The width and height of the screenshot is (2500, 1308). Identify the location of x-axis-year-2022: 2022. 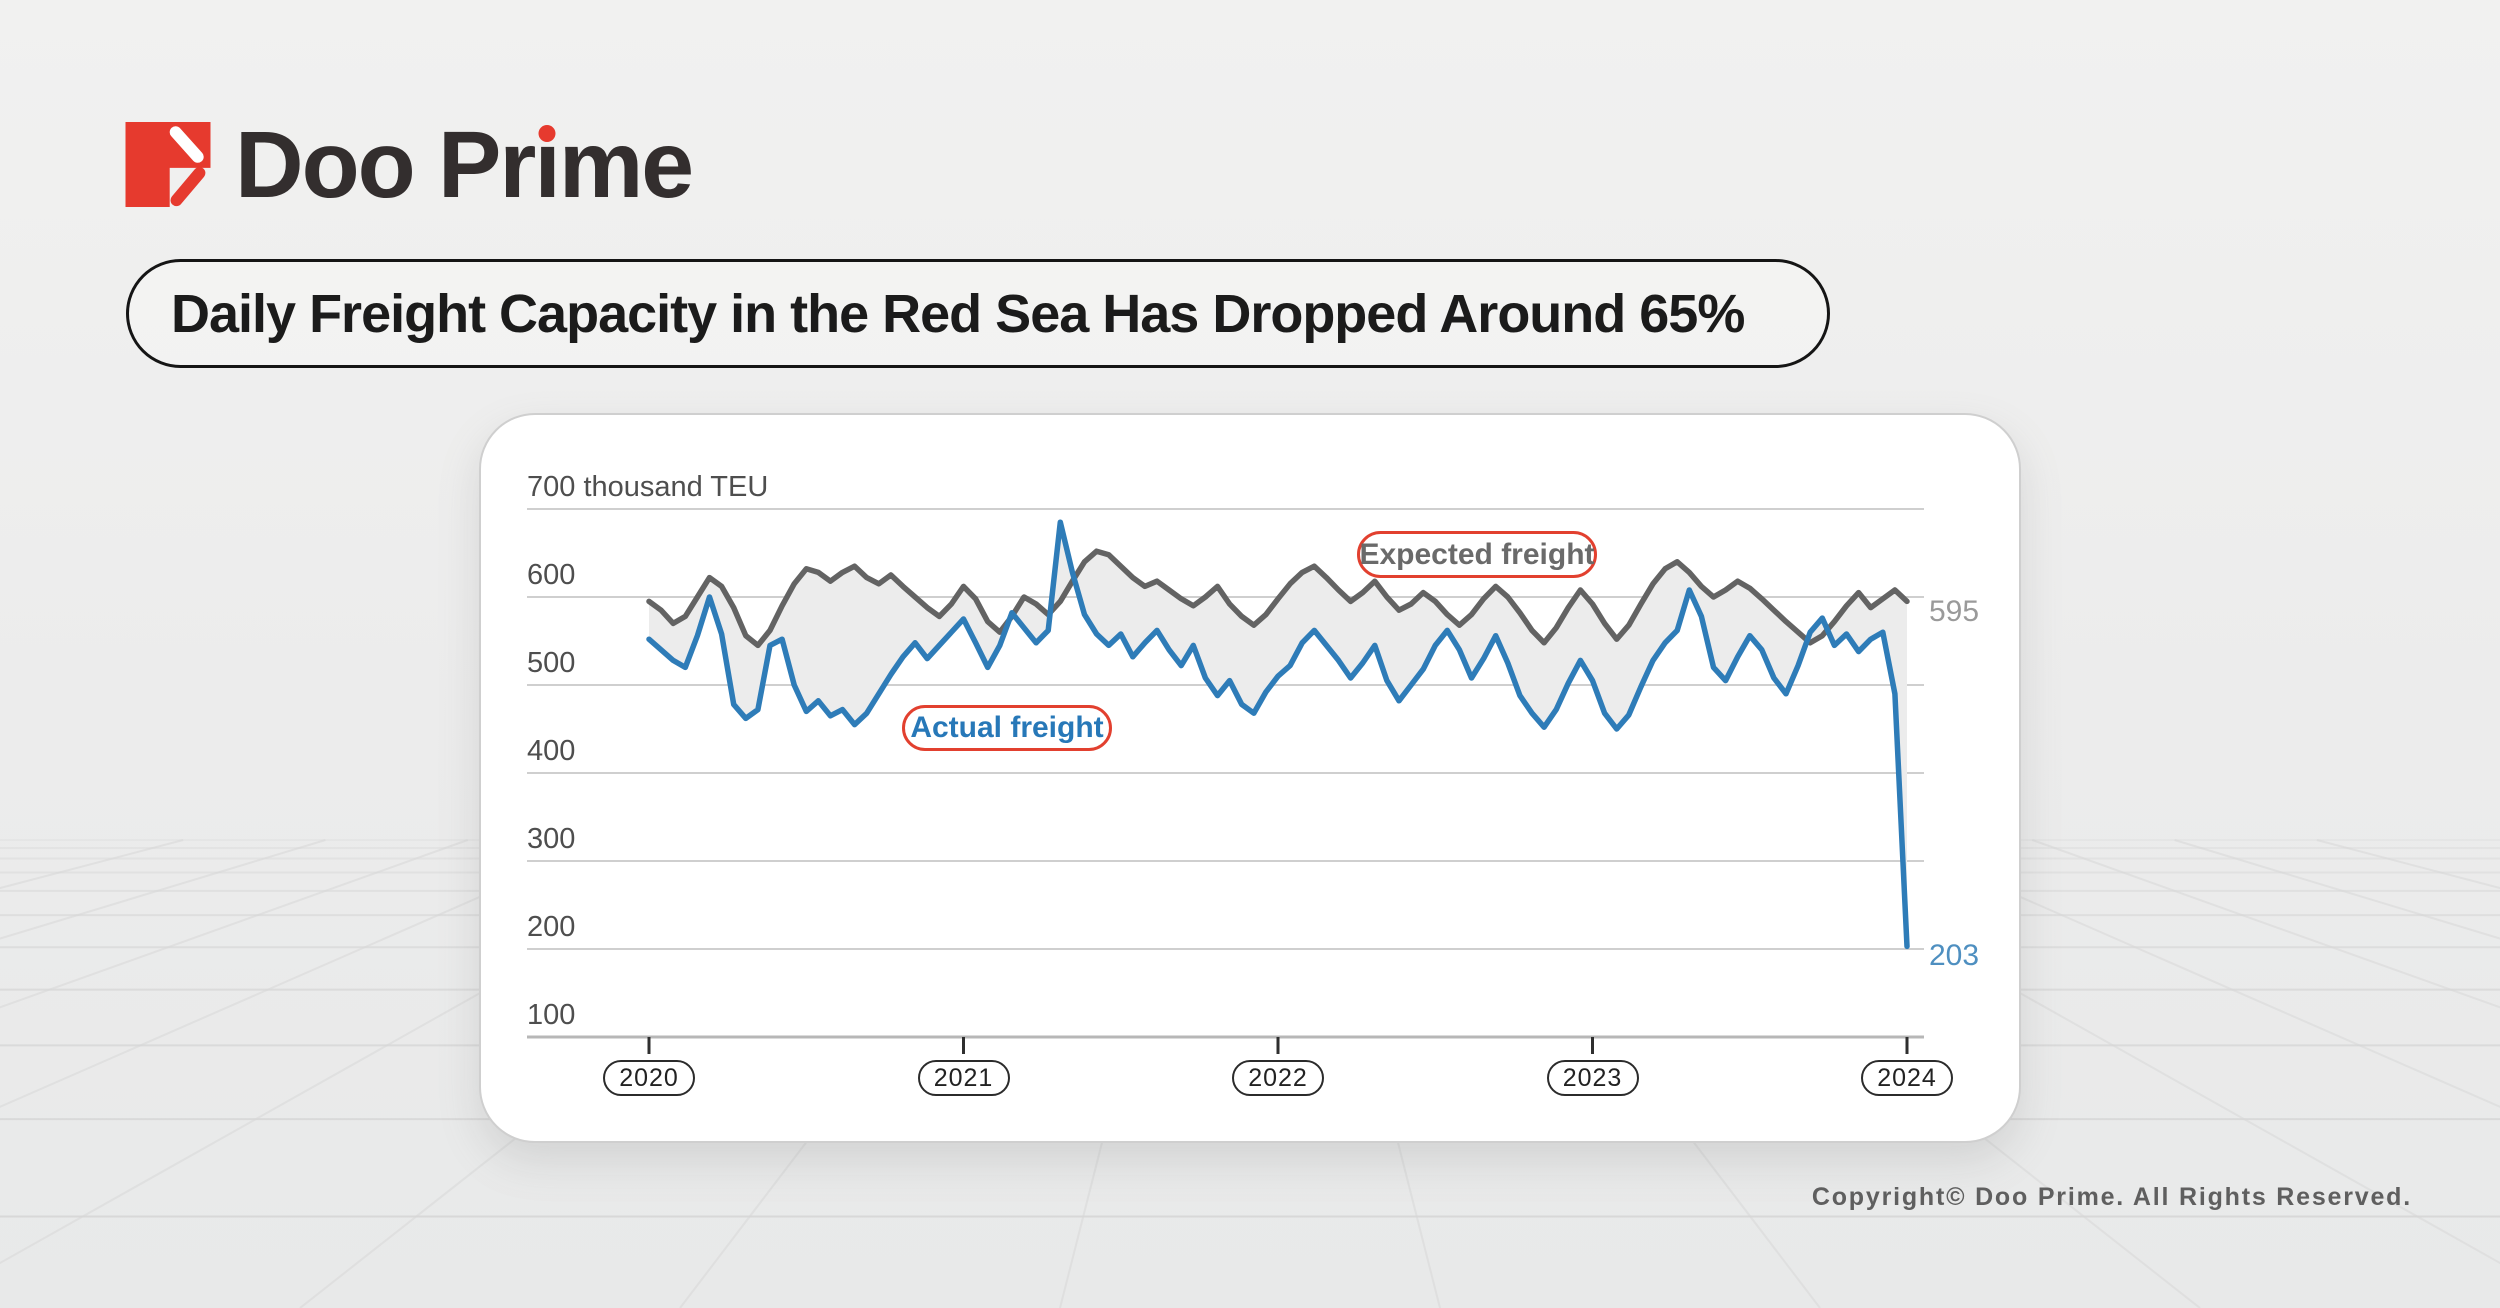
(1278, 1078).